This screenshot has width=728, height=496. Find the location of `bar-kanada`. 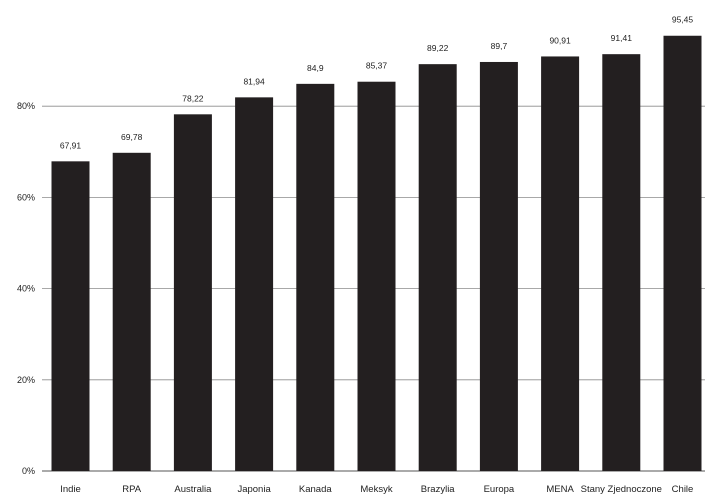

bar-kanada is located at coordinates (315, 277).